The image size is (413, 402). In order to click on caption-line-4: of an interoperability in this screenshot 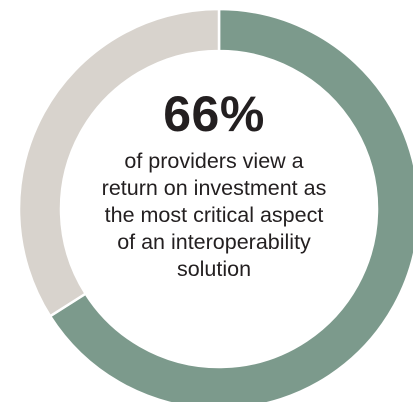, I will do `click(214, 242)`.